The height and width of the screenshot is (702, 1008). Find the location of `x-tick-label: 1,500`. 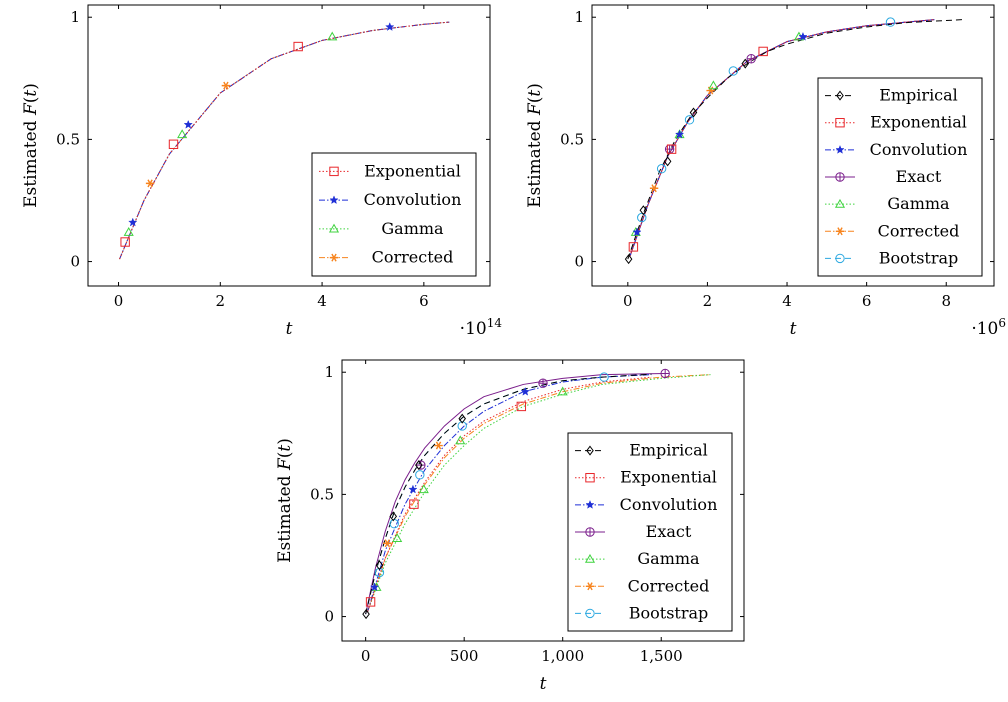

x-tick-label: 1,500 is located at coordinates (661, 656).